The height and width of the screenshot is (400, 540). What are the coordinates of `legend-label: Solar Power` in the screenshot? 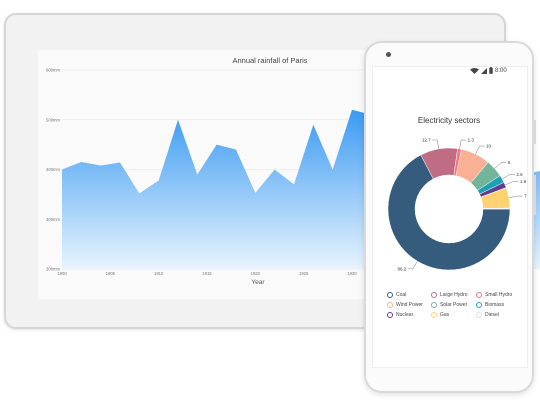 It's located at (454, 305).